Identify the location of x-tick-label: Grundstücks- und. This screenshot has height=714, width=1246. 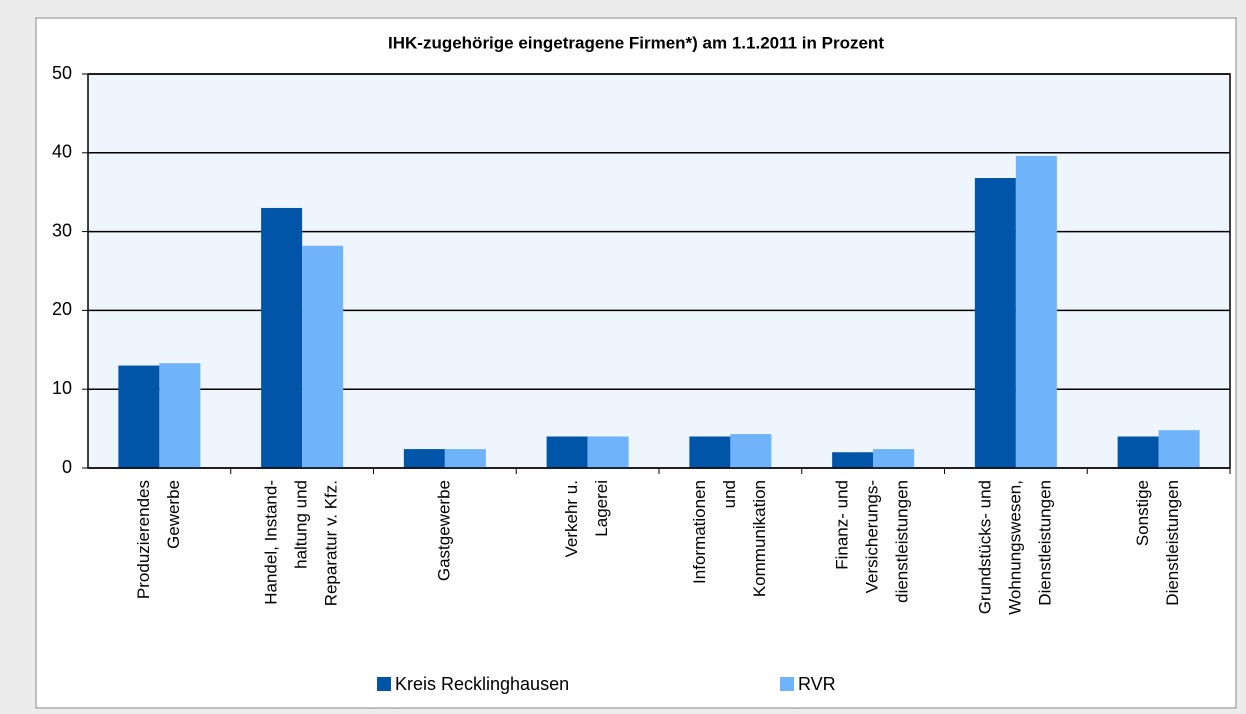
(984, 547).